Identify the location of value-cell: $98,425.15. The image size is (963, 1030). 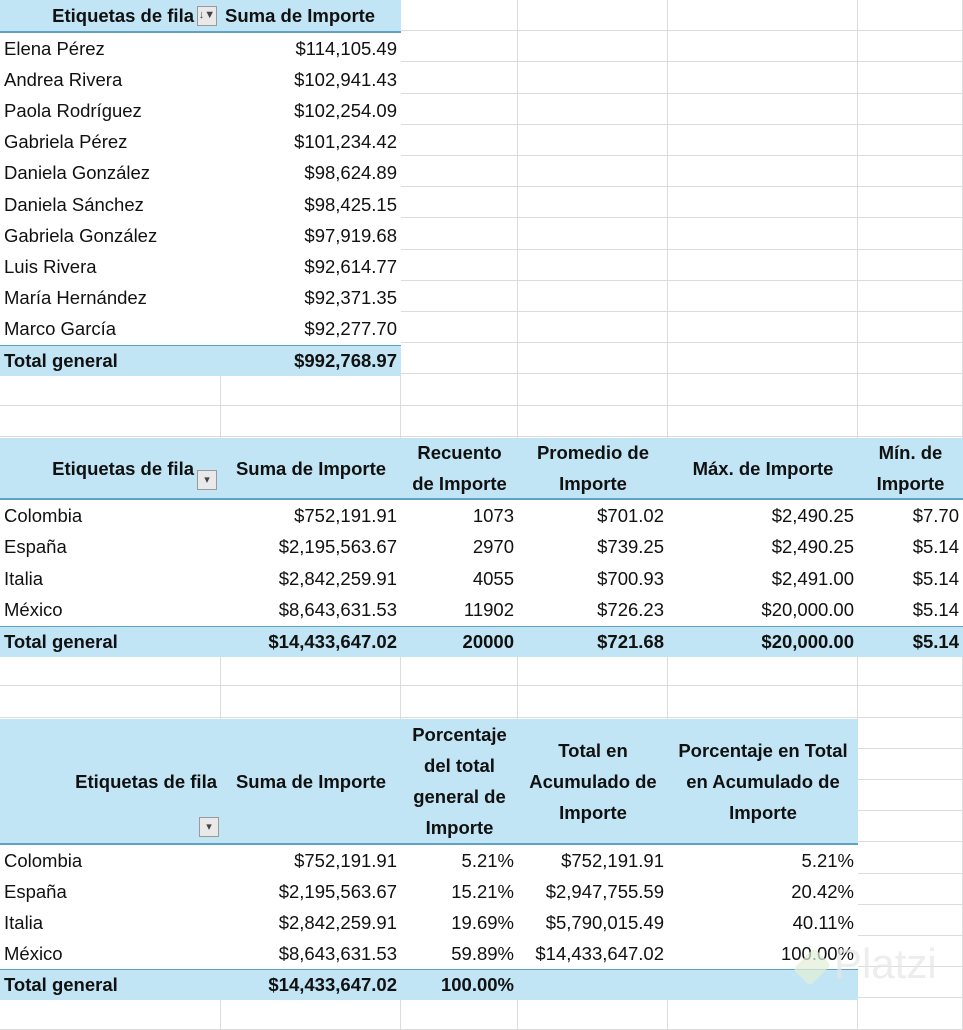
(311, 205).